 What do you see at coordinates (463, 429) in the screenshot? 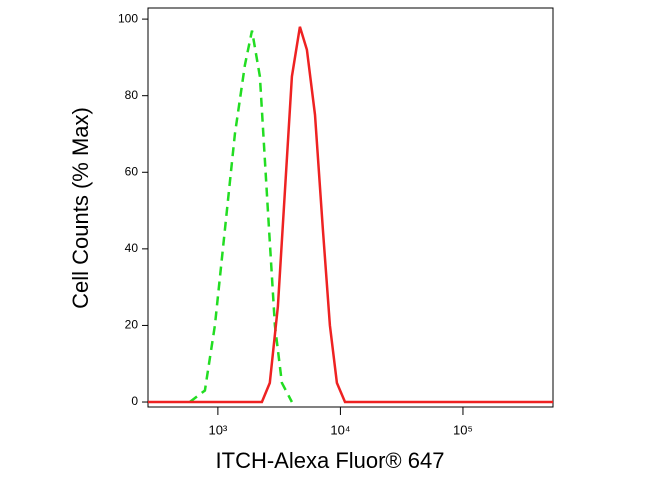
I see `x-tick-label: 10⁵` at bounding box center [463, 429].